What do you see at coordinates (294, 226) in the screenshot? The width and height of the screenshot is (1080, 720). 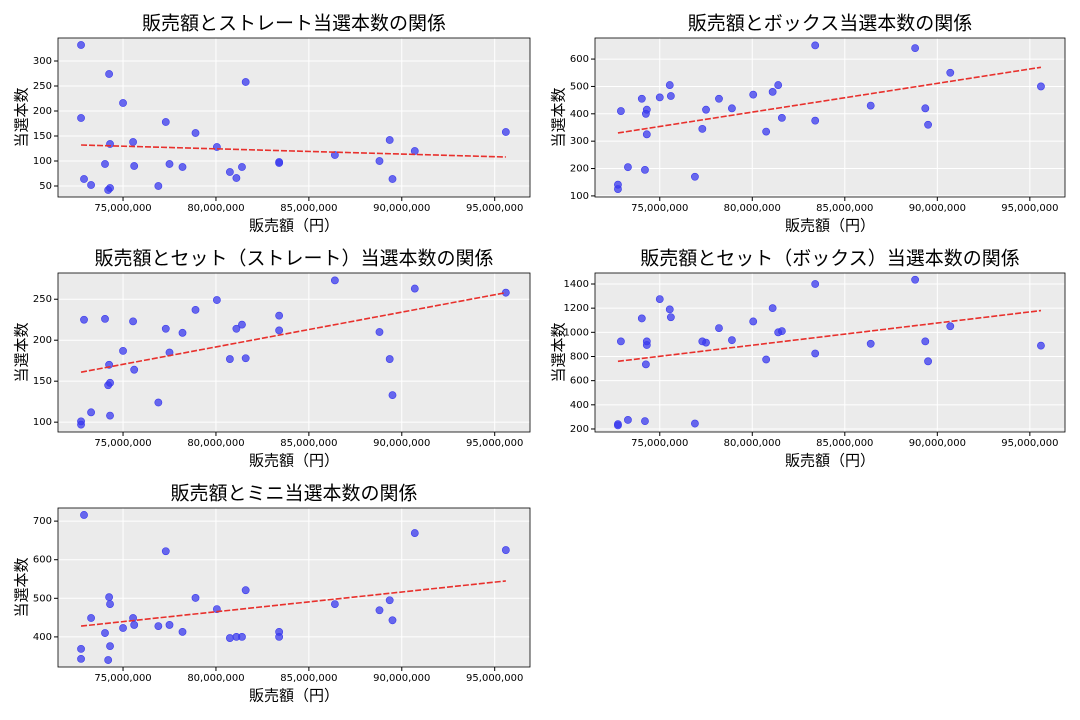 I see `x-axis-label: 販売額（円）` at bounding box center [294, 226].